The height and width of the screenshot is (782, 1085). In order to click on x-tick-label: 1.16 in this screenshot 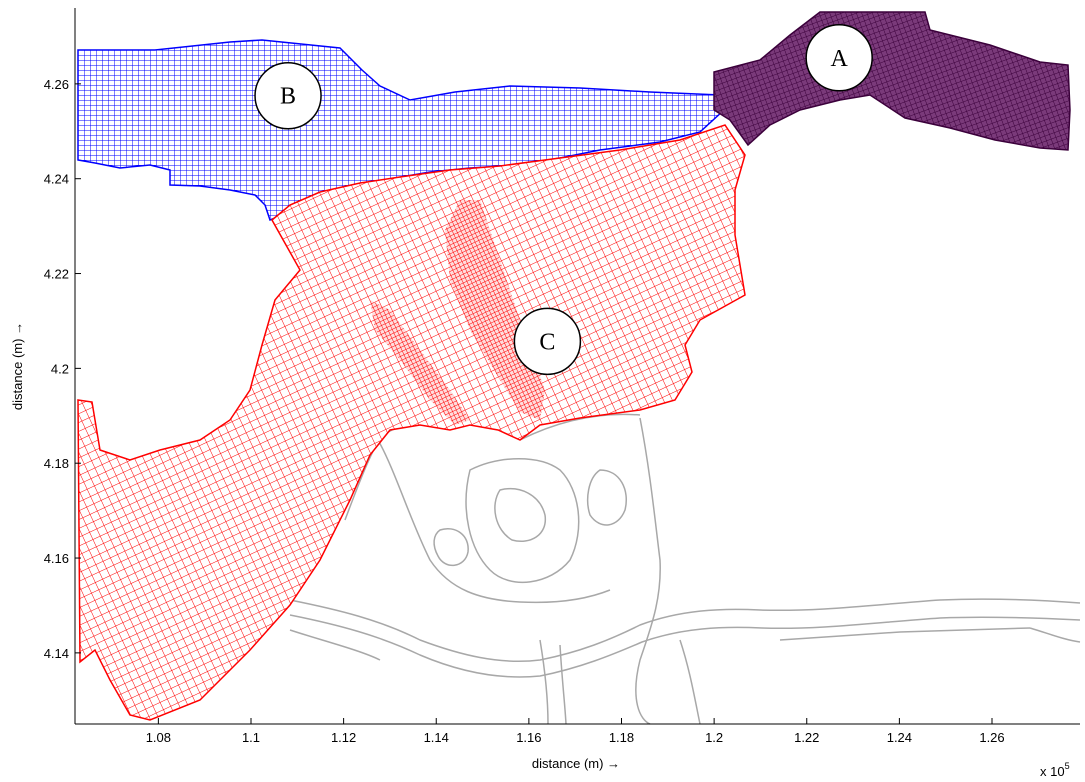, I will do `click(528, 737)`.